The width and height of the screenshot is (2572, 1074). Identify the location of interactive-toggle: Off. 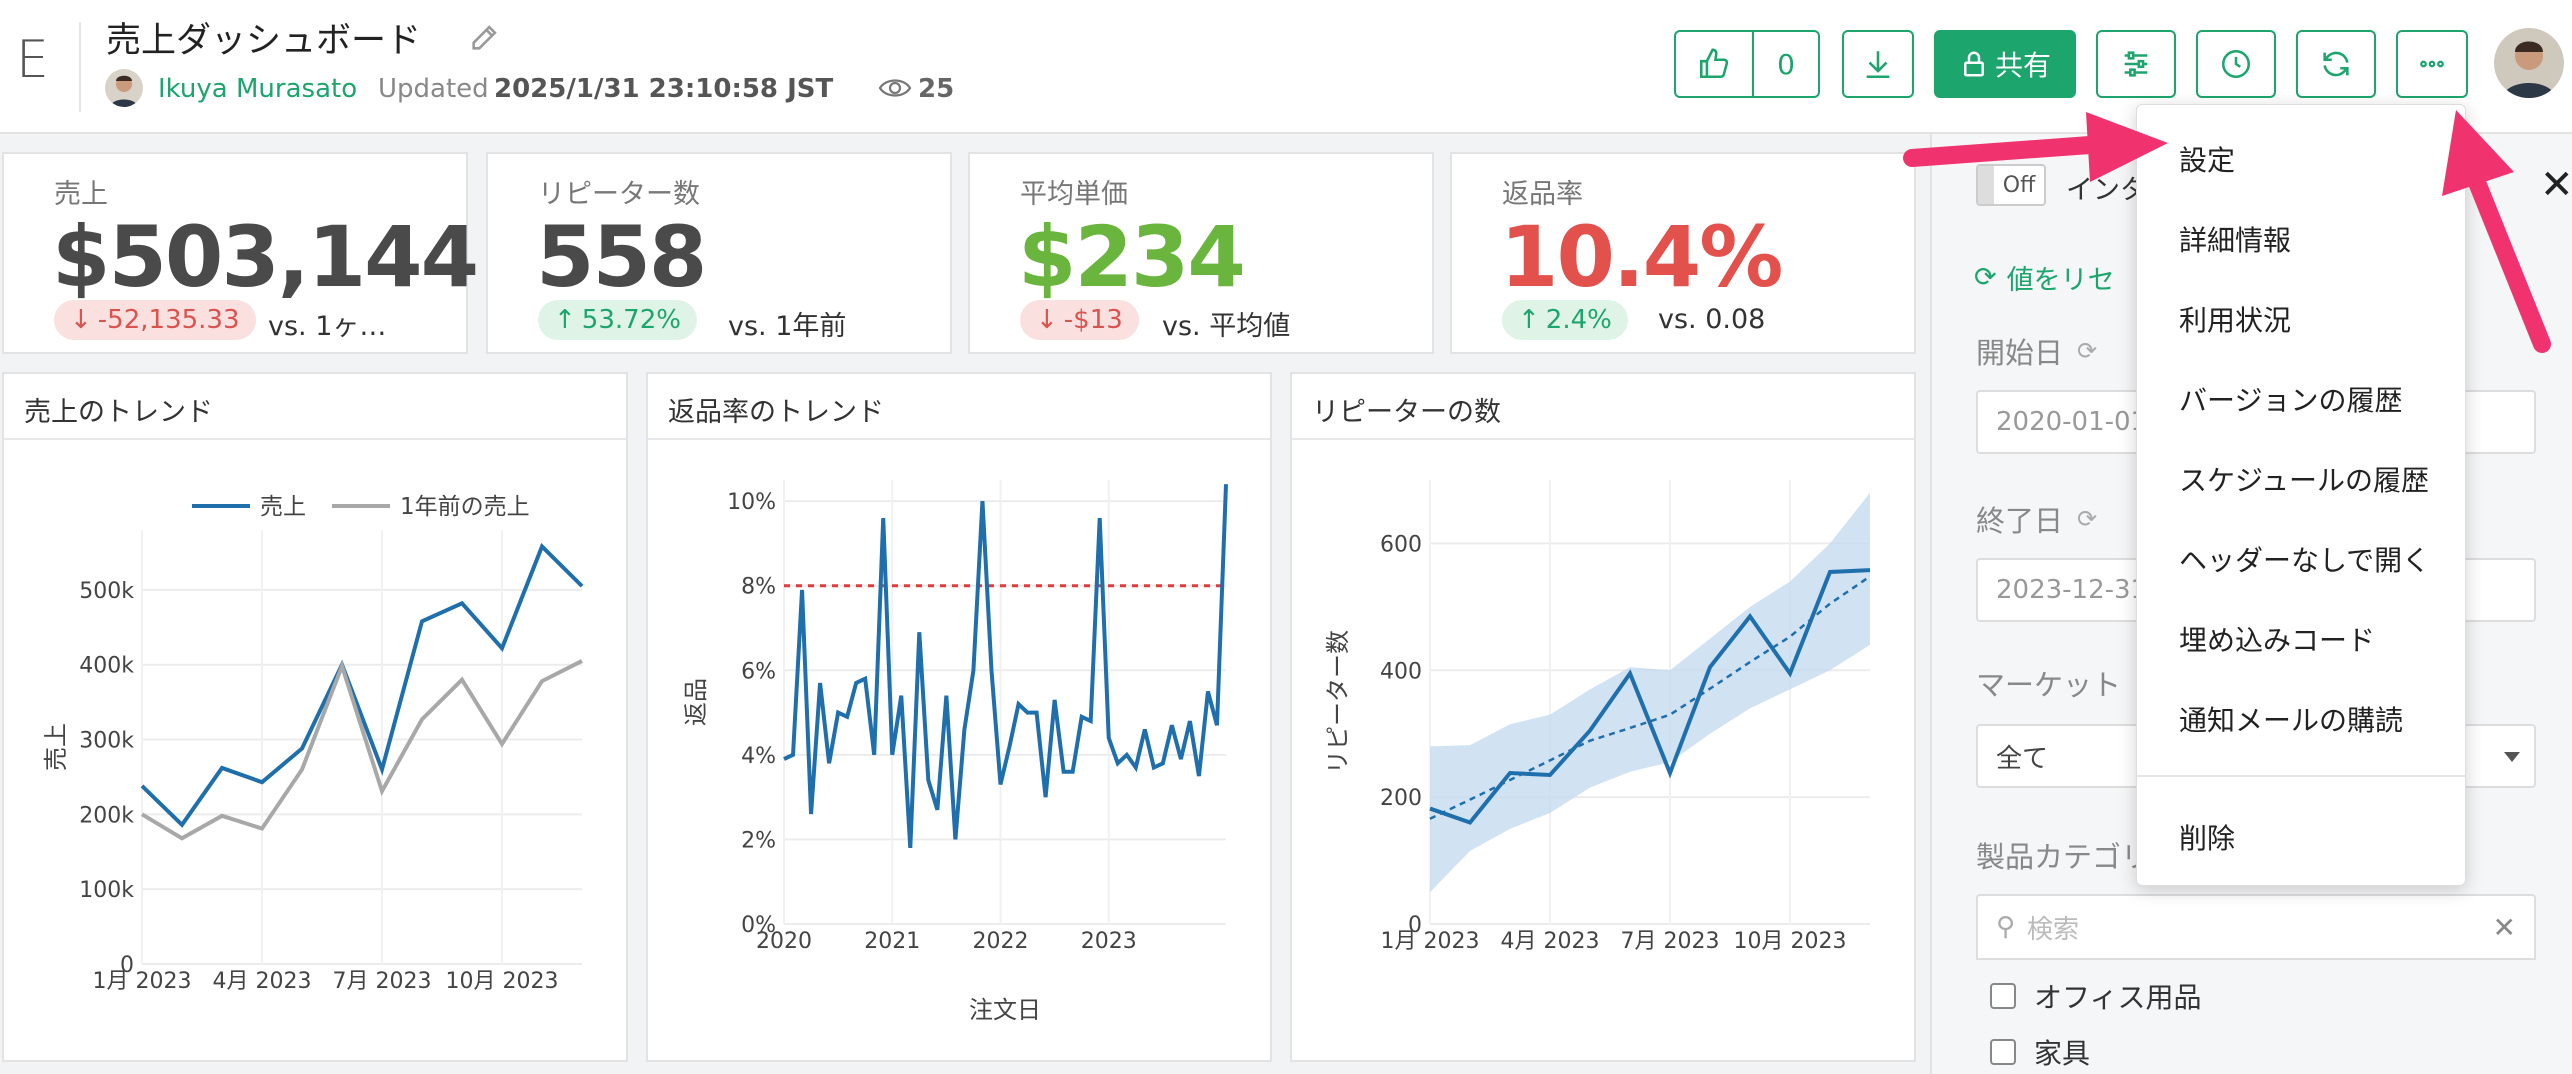
(2011, 185).